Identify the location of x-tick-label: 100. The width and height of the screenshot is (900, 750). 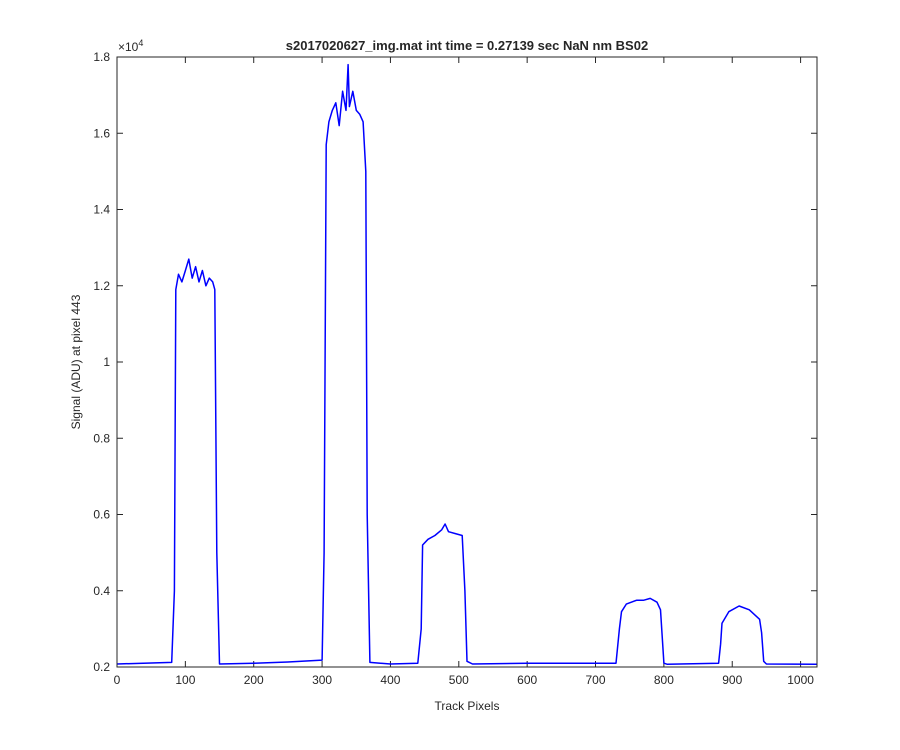
(185, 680).